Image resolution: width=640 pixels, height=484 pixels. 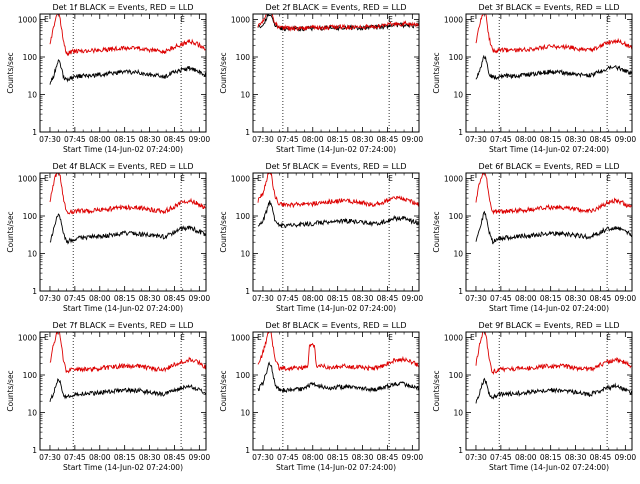 What do you see at coordinates (548, 325) in the screenshot?
I see `chart-title: Det 9f BLACK = Events, RED = LLD` at bounding box center [548, 325].